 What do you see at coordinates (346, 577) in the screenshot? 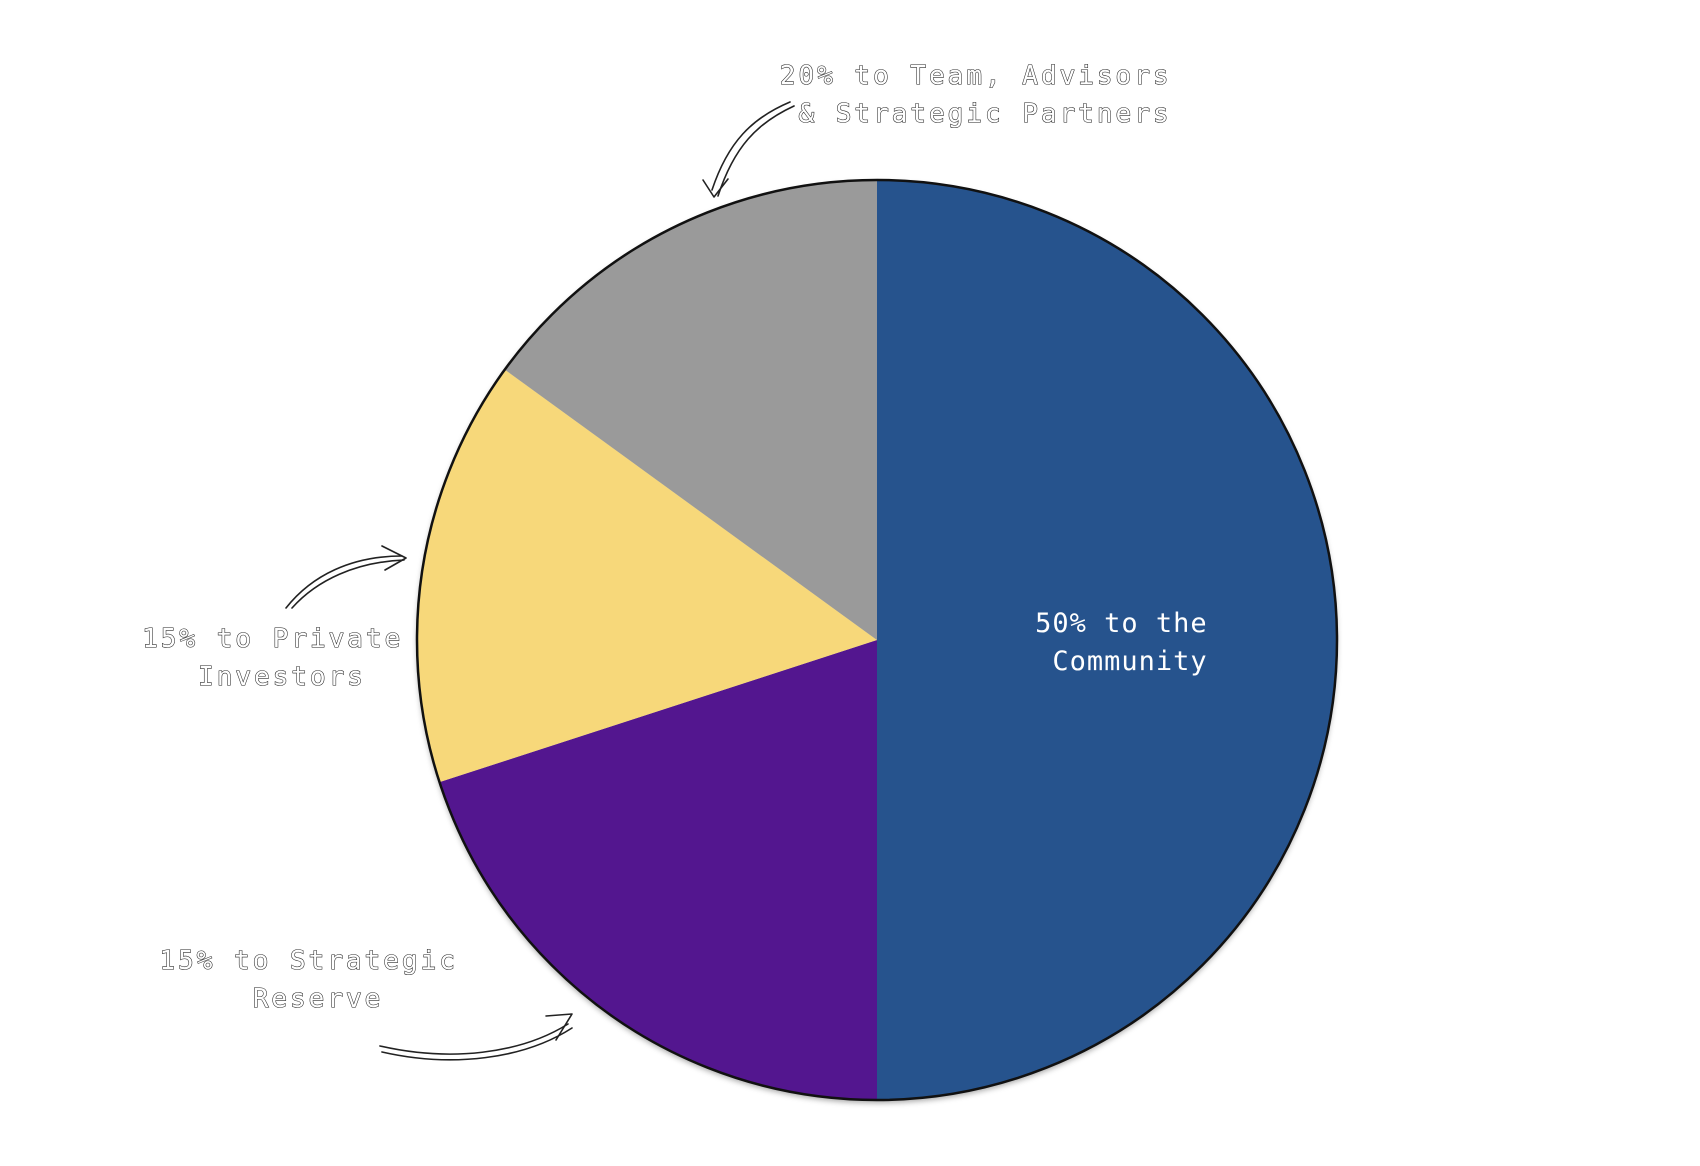
I see `arrow-private-investors` at bounding box center [346, 577].